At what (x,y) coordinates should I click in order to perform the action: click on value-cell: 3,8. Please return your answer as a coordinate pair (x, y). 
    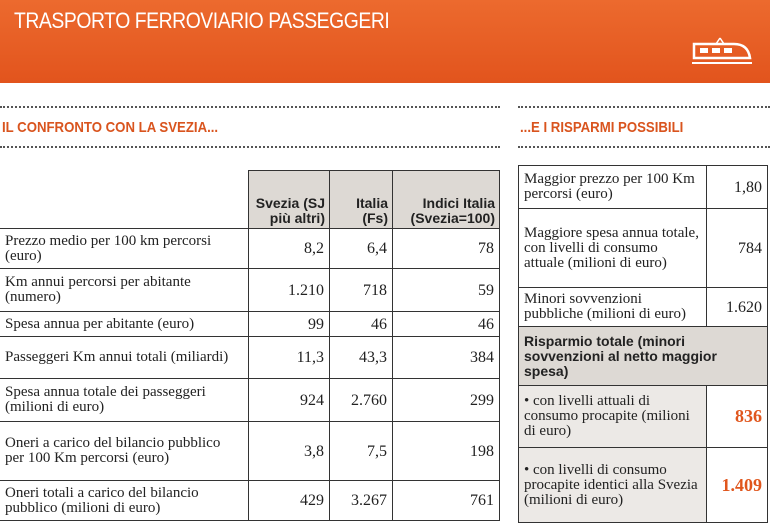
    Looking at the image, I should click on (289, 451).